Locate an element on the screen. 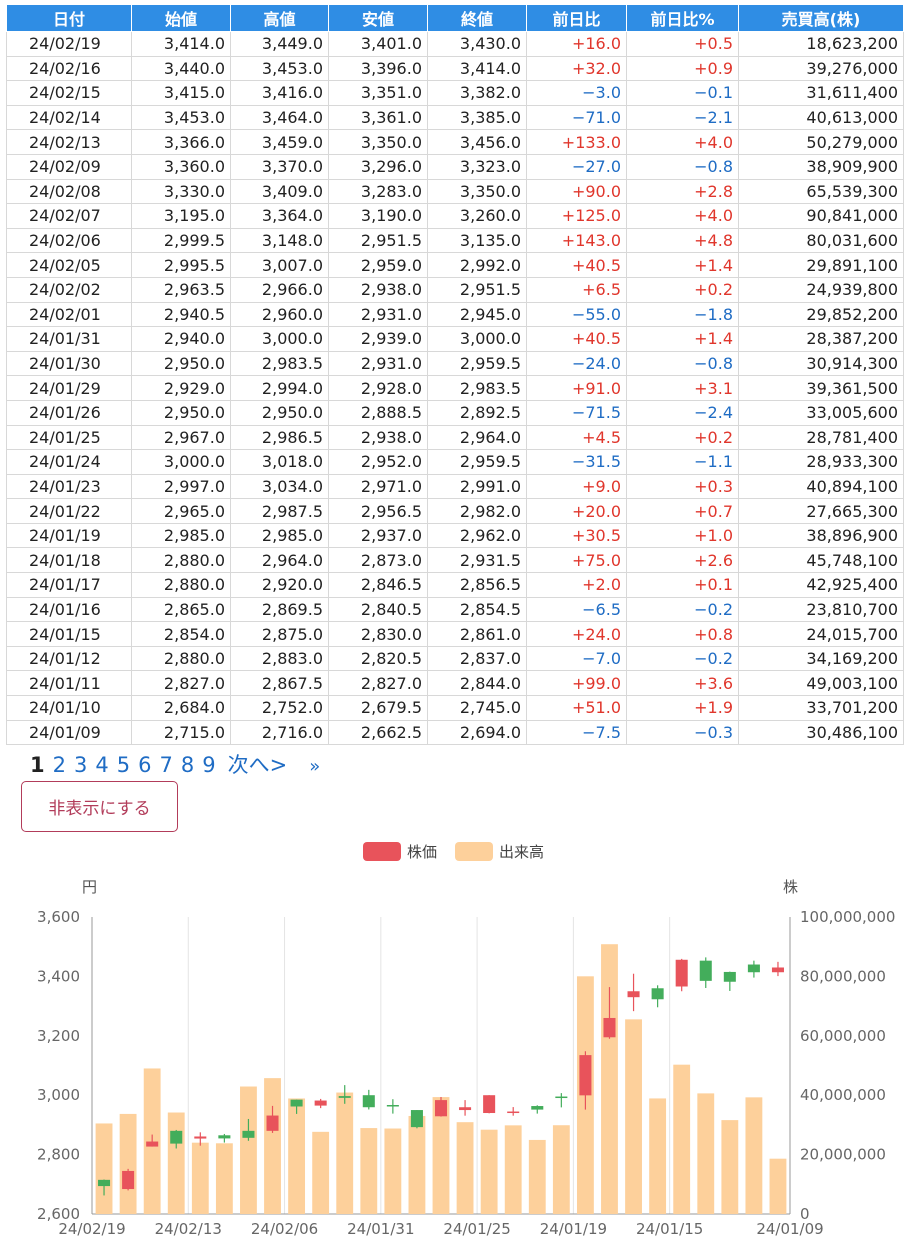 The image size is (919, 1254). cell-volume: 28,387,200 is located at coordinates (821, 339).